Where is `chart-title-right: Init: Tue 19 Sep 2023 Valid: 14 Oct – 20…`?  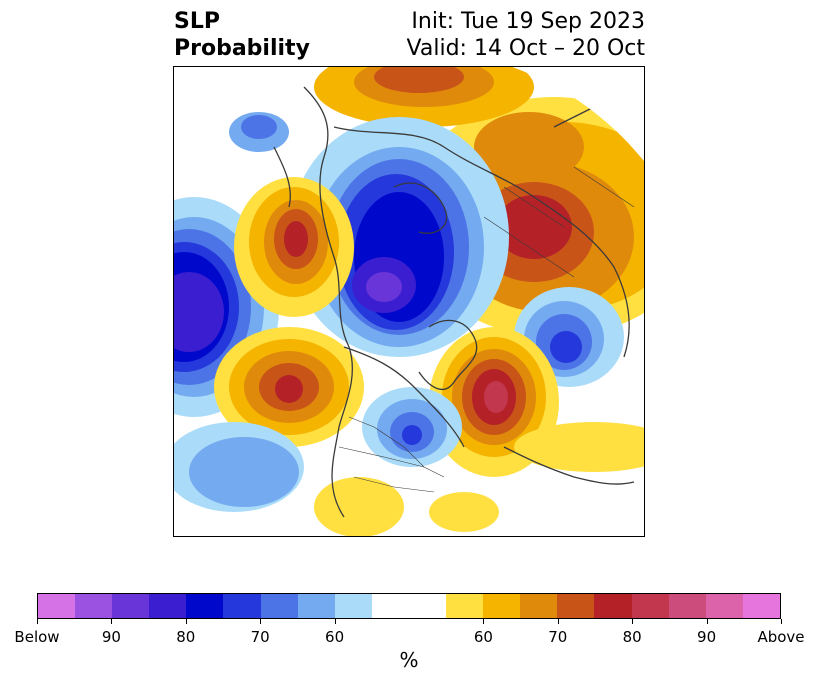
chart-title-right: Init: Tue 19 Sep 2023 Valid: 14 Oct – 20… is located at coordinates (526, 35).